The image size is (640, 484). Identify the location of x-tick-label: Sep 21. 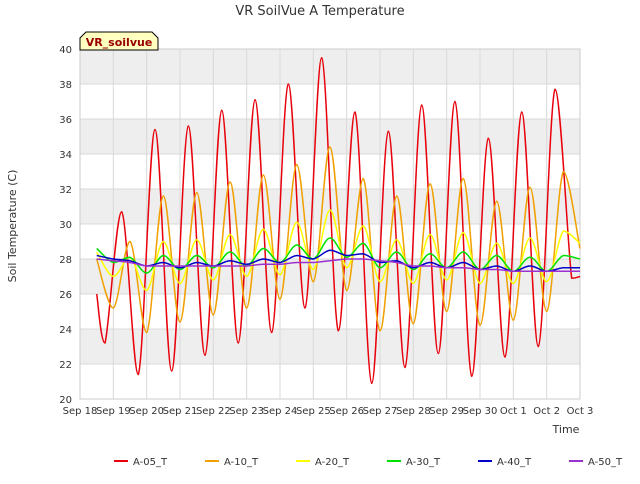
(180, 411).